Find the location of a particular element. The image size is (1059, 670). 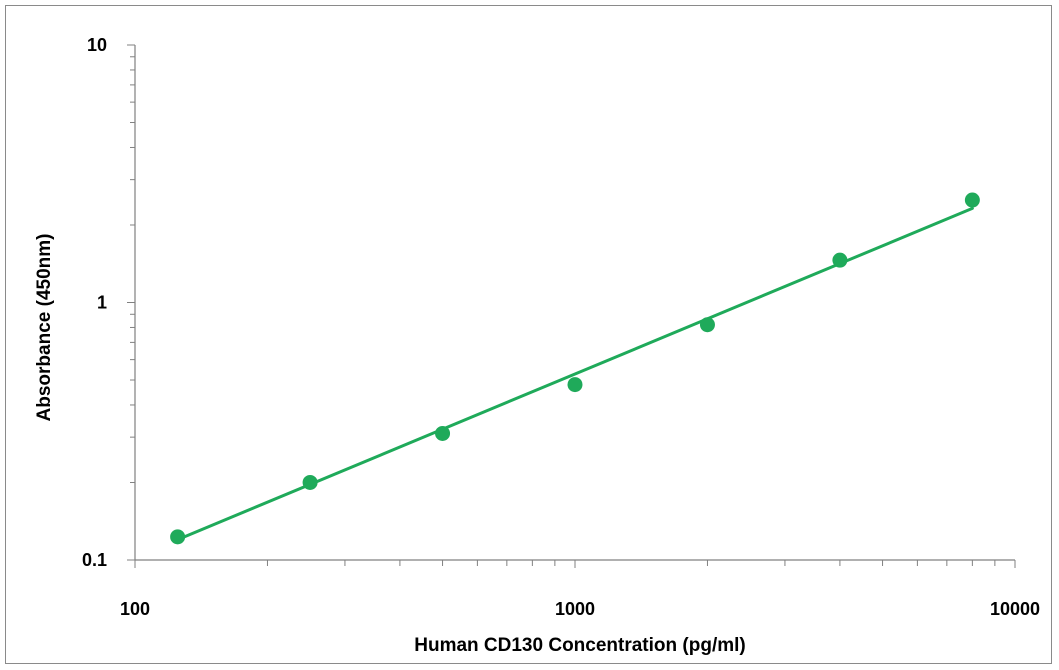

y-tick-label: 10 is located at coordinates (97, 45).